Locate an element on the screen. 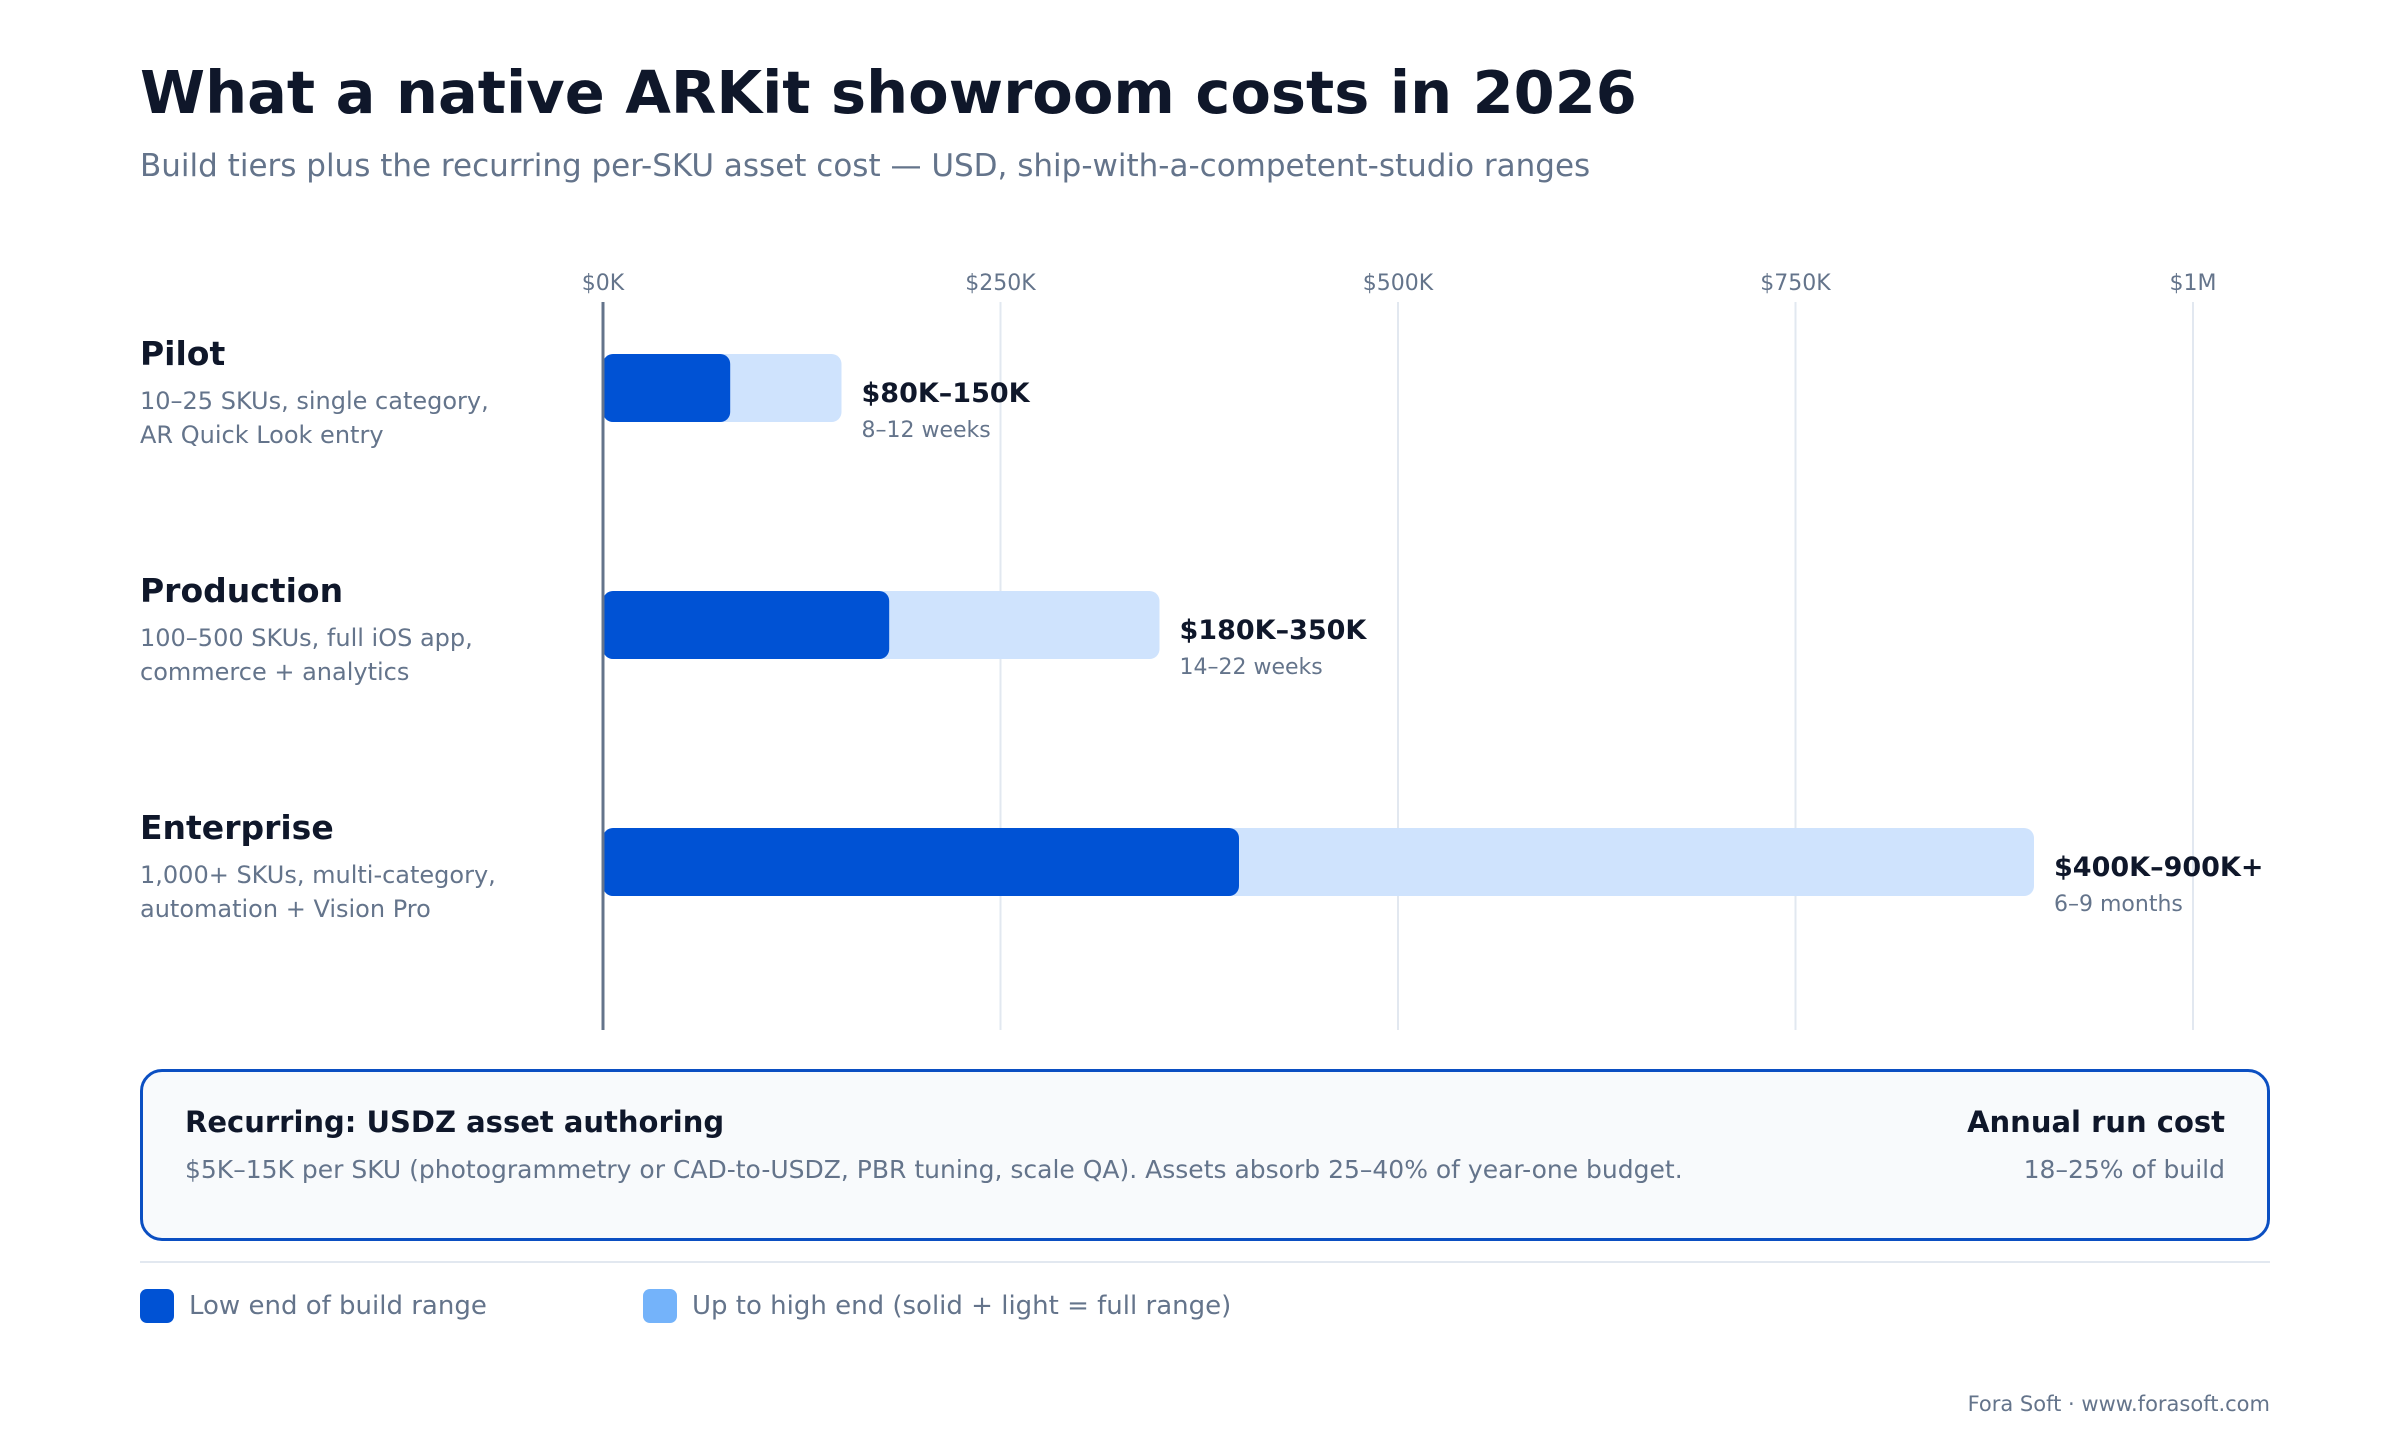 Image resolution: width=2400 pixels, height=1440 pixels. bar-duration-label: 6–9 months is located at coordinates (2118, 904).